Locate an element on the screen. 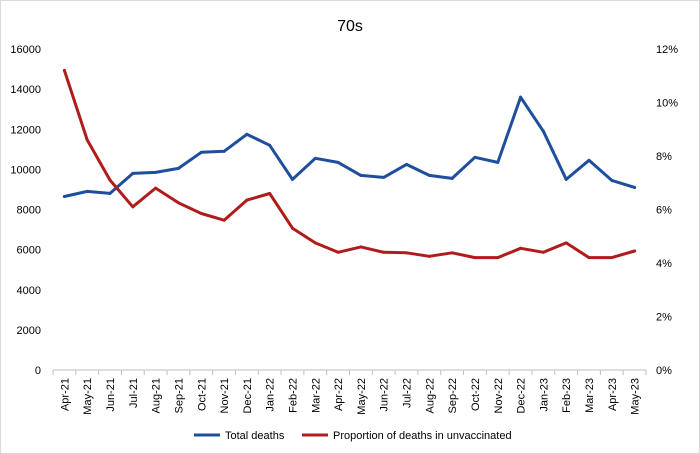  x-tick-label: Oct-21 is located at coordinates (202, 394).